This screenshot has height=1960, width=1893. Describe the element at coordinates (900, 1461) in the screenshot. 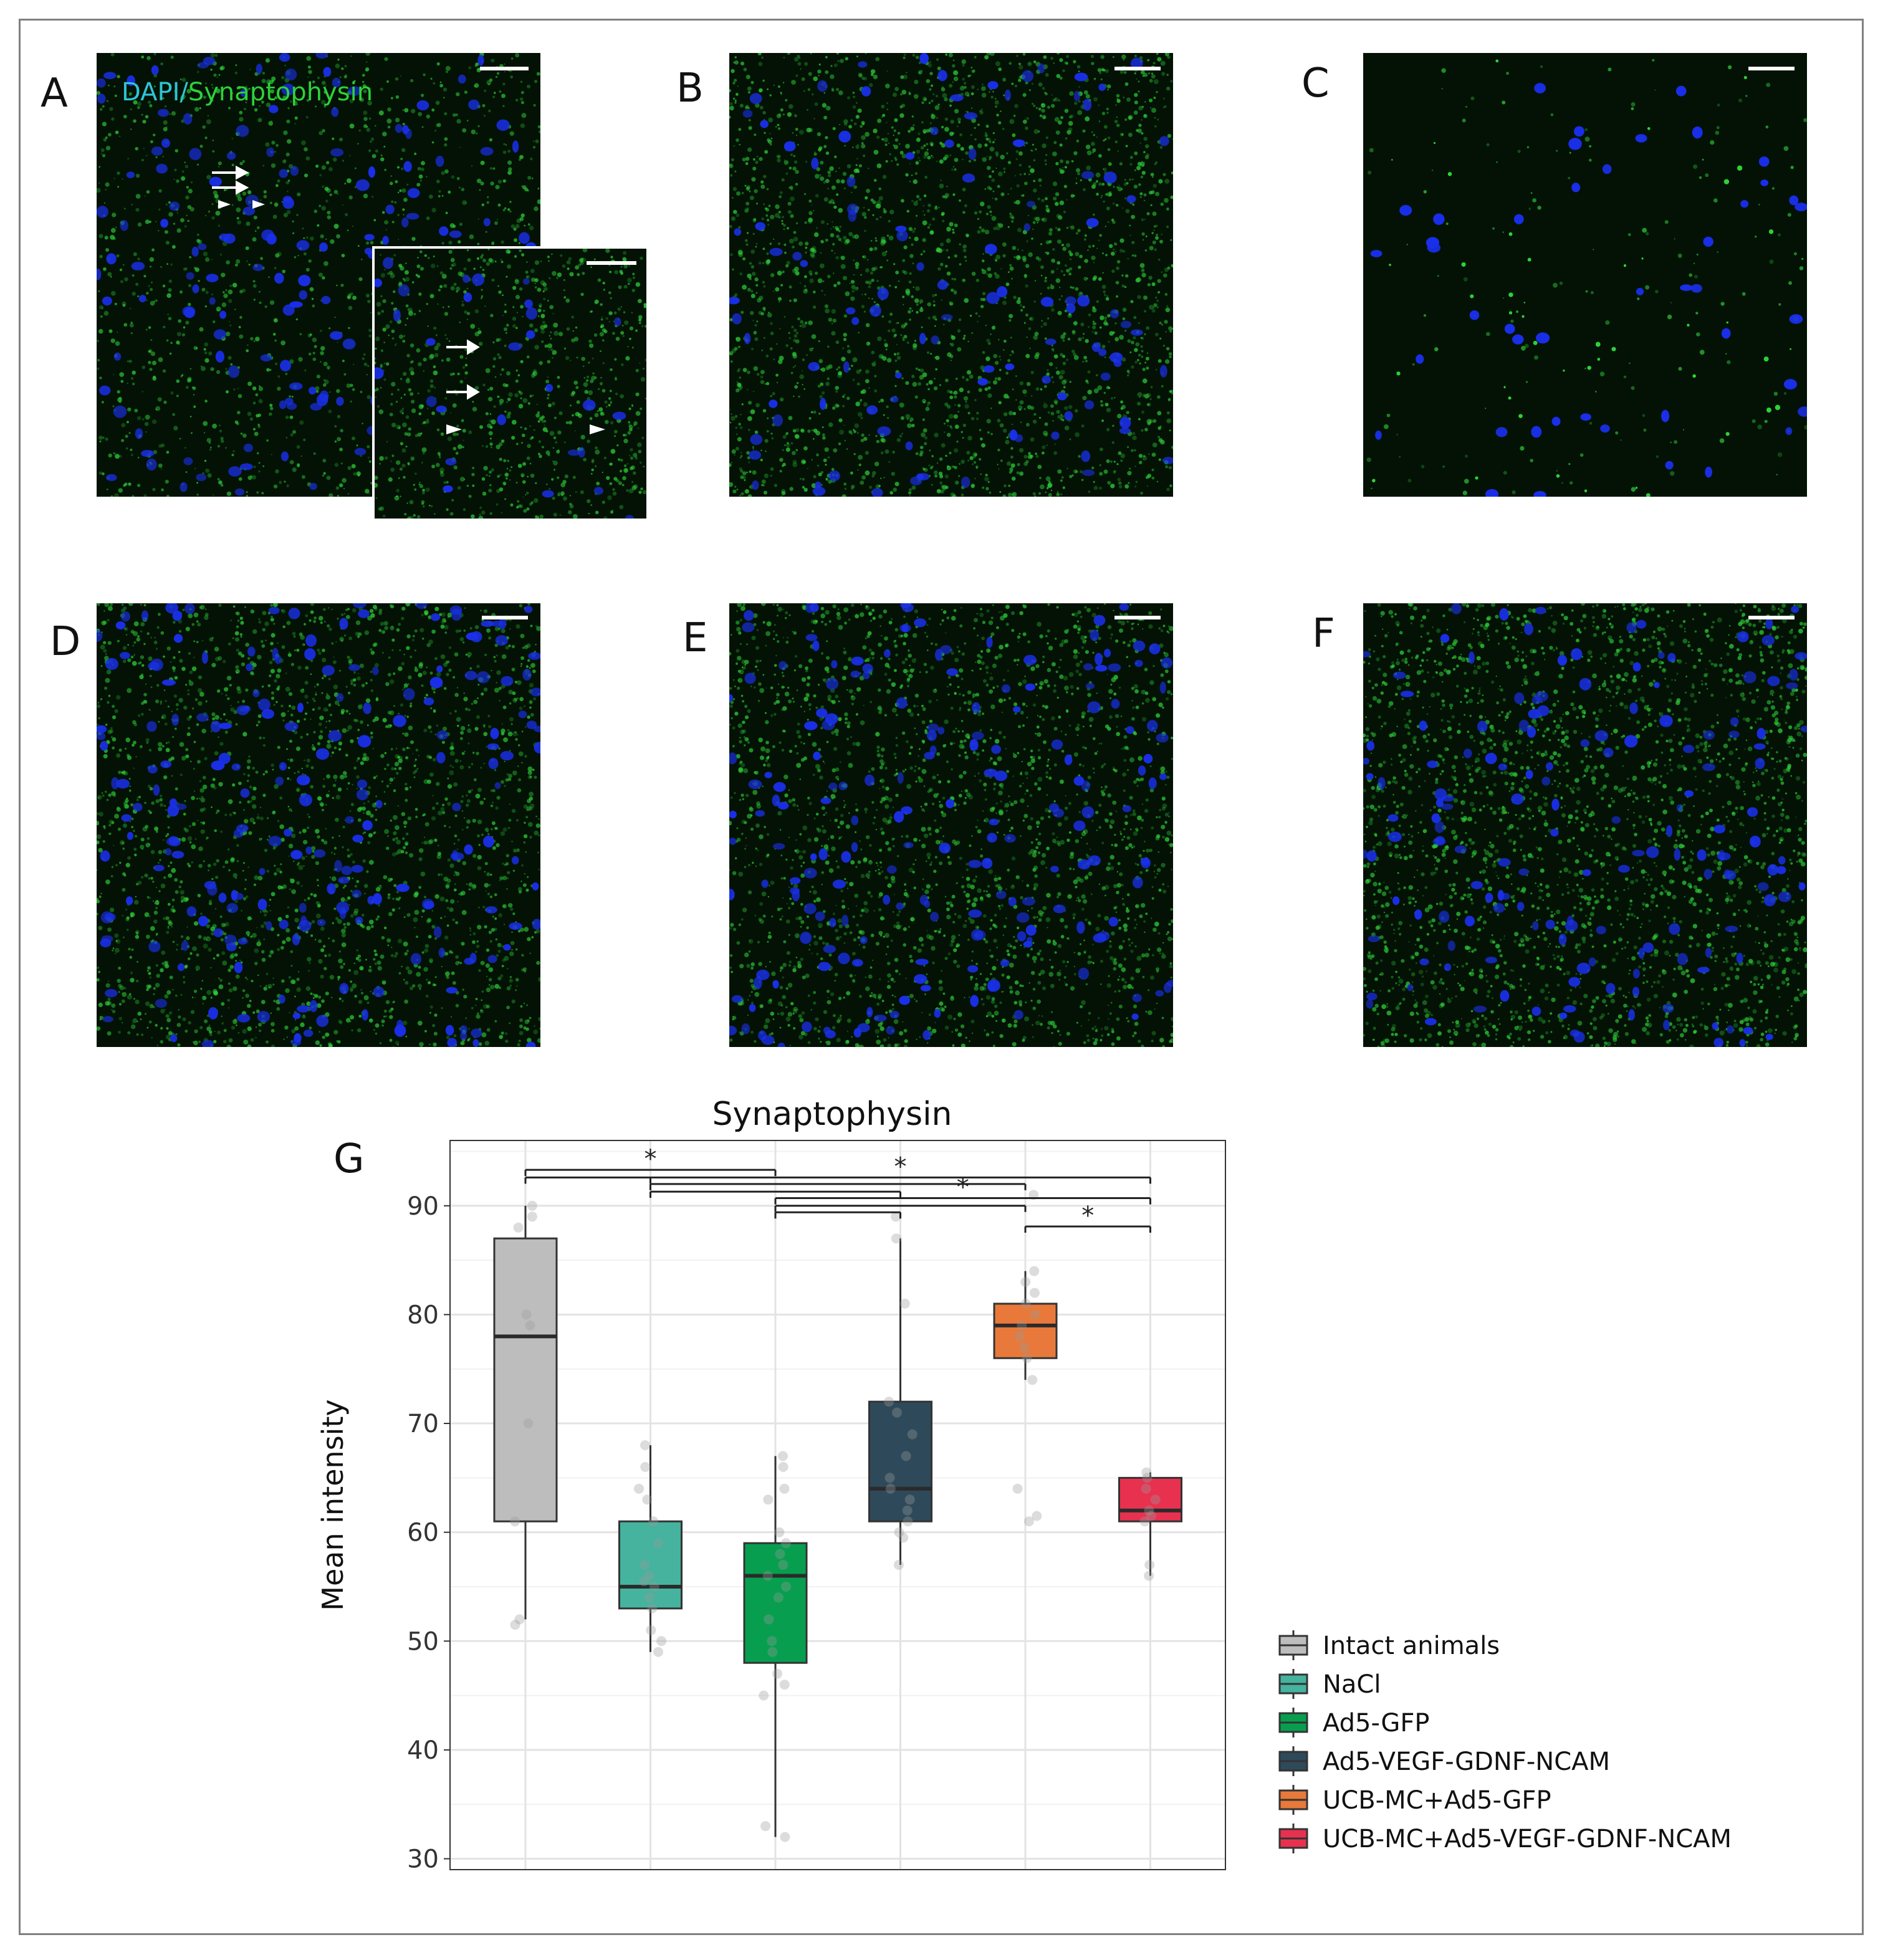

I see `box-ad5-vegf-gdnf-ncam` at that location.